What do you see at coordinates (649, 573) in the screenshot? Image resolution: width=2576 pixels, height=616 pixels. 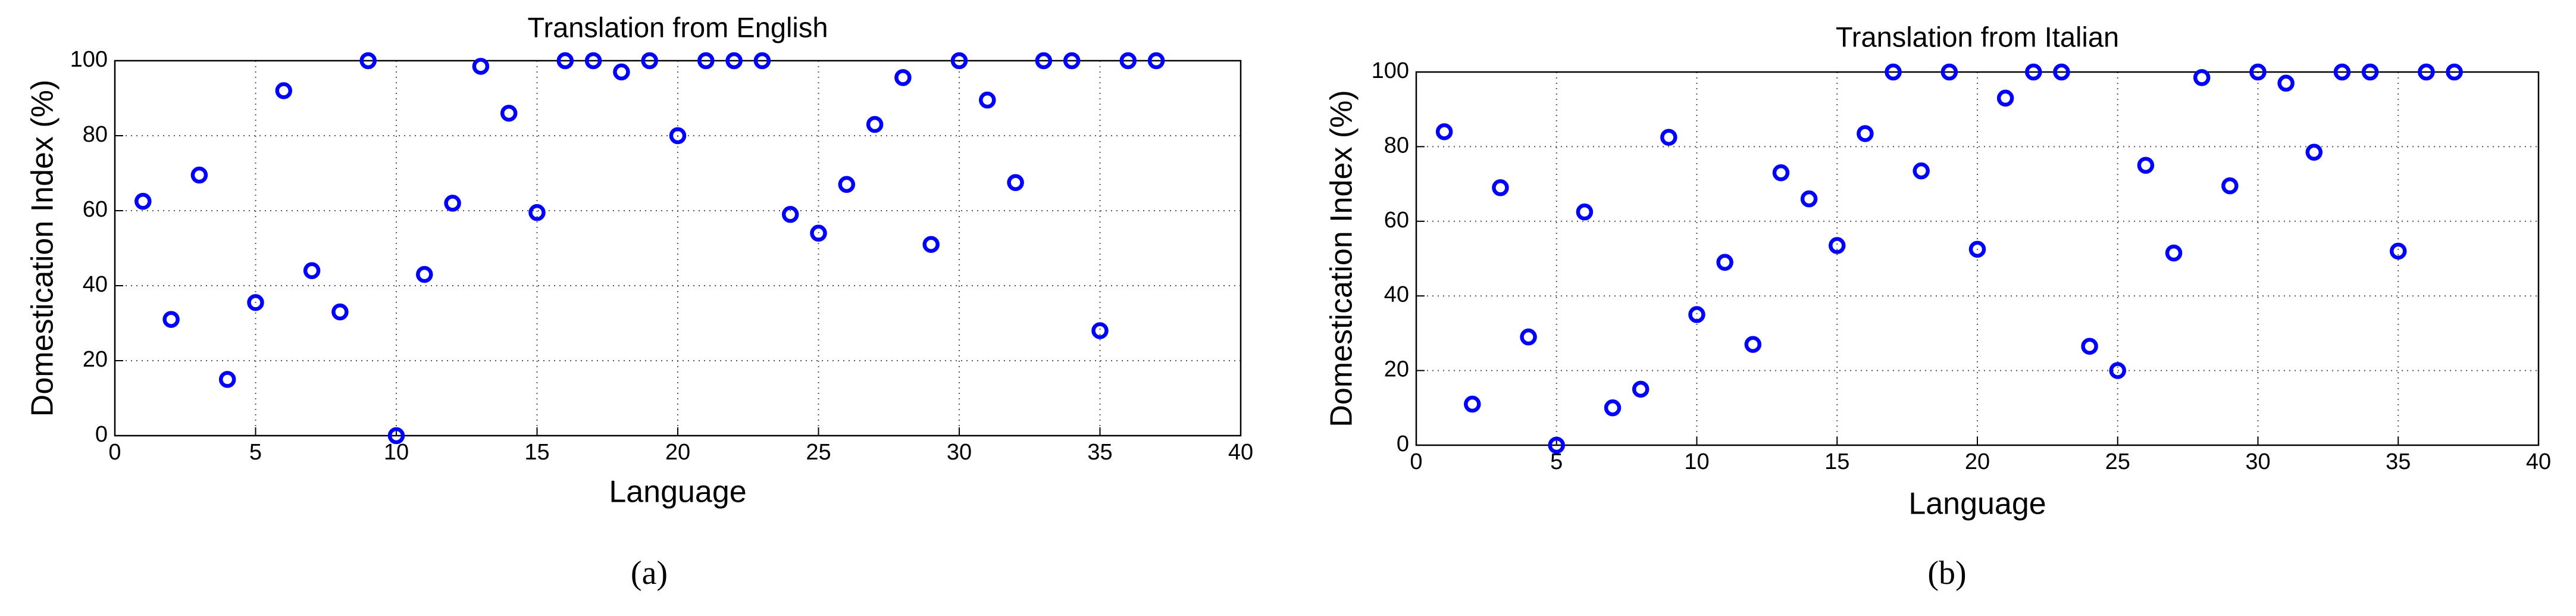 I see `caption: (a)` at bounding box center [649, 573].